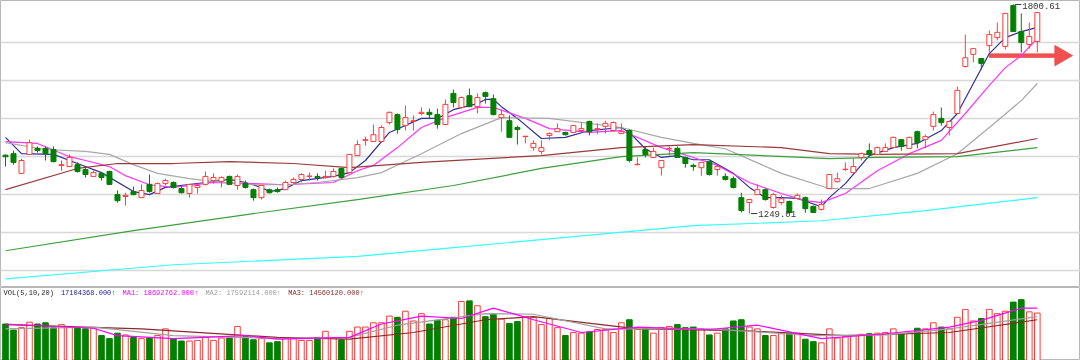 The height and width of the screenshot is (360, 1080). What do you see at coordinates (777, 214) in the screenshot?
I see `annotation: 1249.01` at bounding box center [777, 214].